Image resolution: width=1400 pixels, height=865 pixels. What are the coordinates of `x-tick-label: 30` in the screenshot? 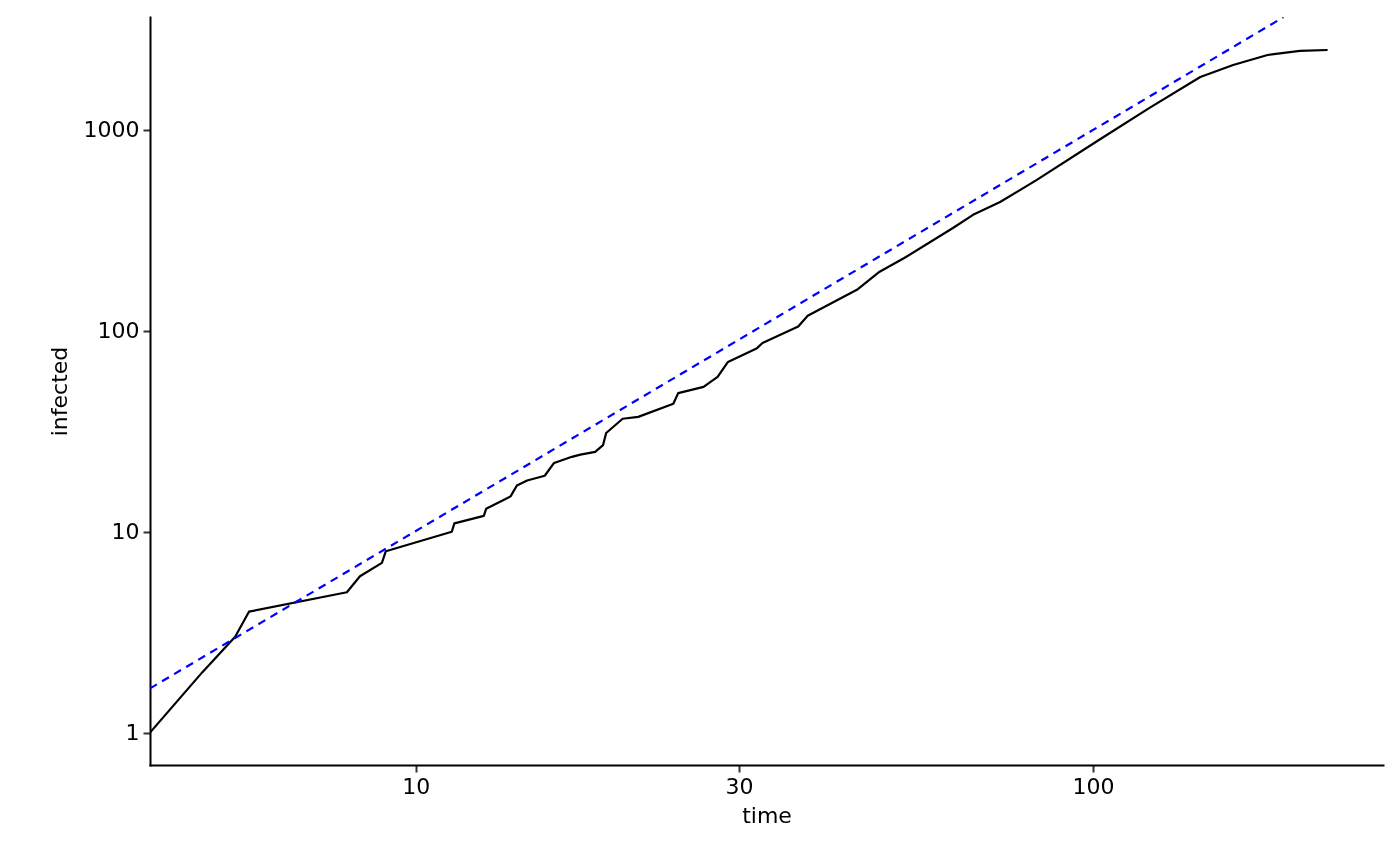 It's located at (739, 786).